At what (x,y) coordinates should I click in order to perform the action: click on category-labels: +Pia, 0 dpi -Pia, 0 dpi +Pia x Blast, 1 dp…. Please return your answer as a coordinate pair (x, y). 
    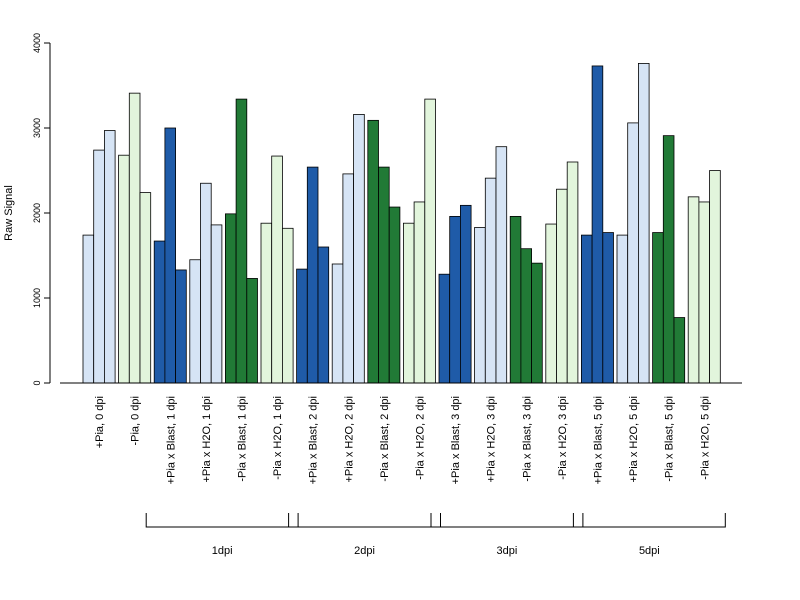
    Looking at the image, I should click on (402, 440).